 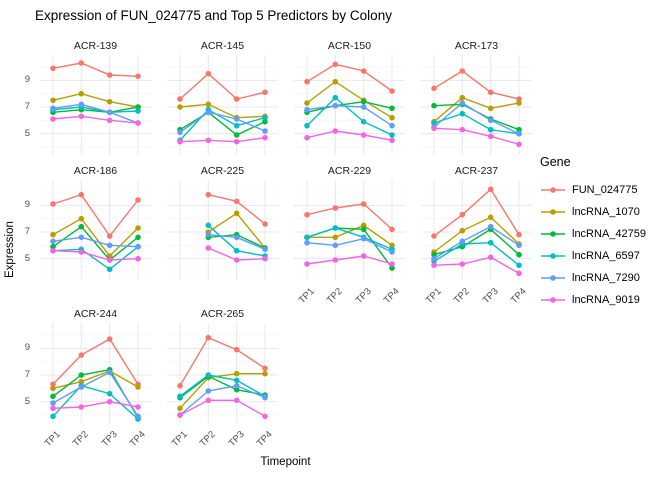 I want to click on legend-item-FUN_024775: FUN_024775, so click(x=593, y=190).